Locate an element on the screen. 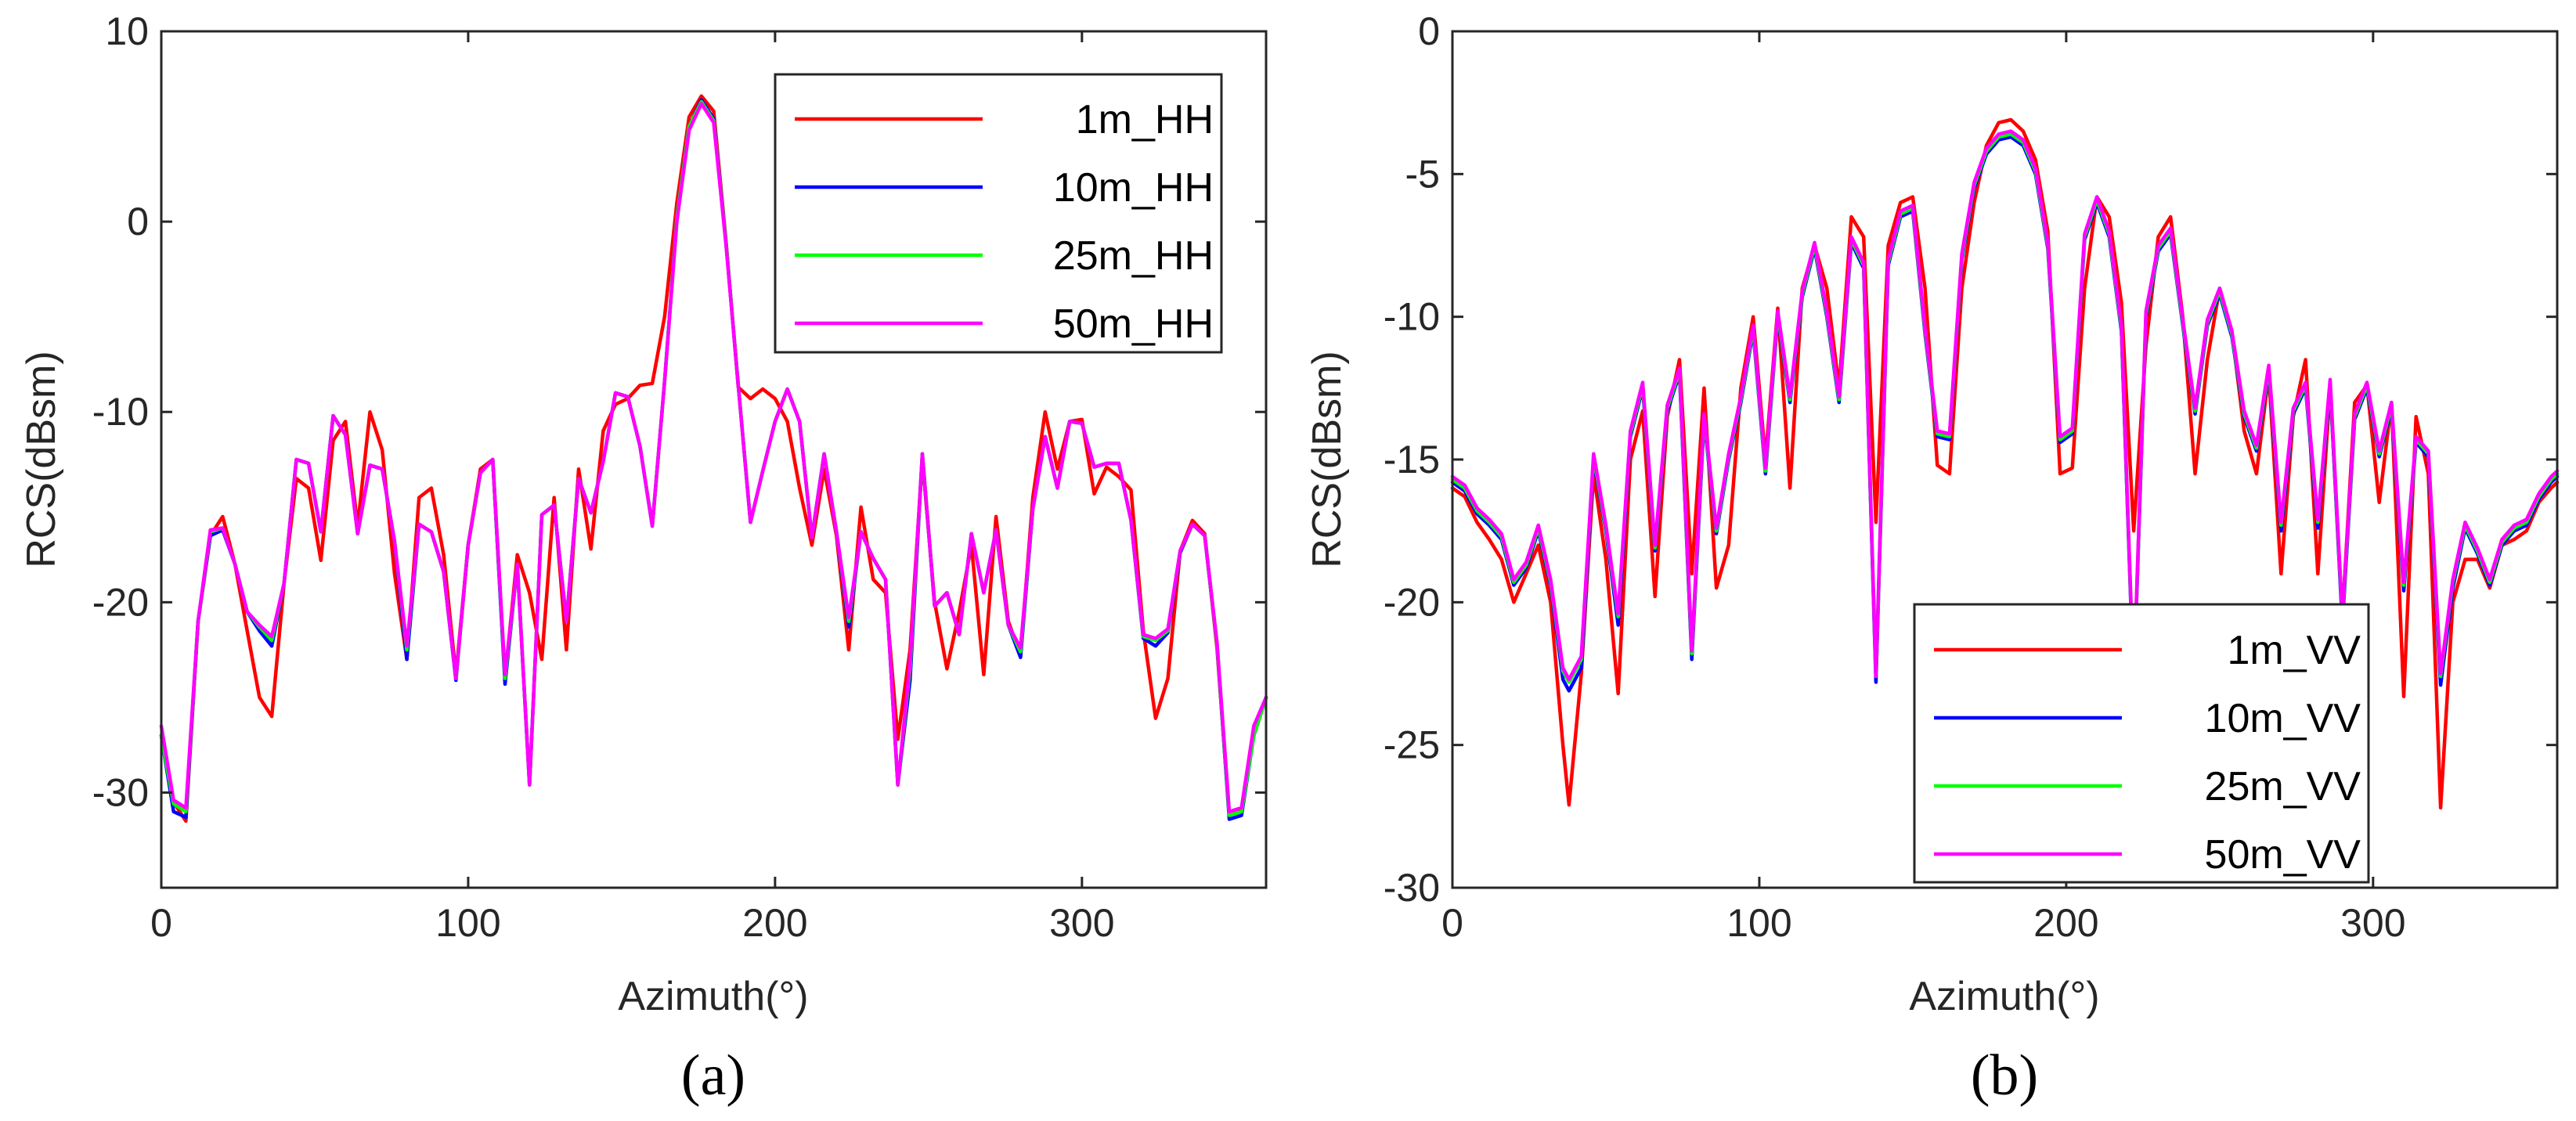 This screenshot has width=2576, height=1121. legend-label-50m-vv: 50m_VV is located at coordinates (2283, 855).